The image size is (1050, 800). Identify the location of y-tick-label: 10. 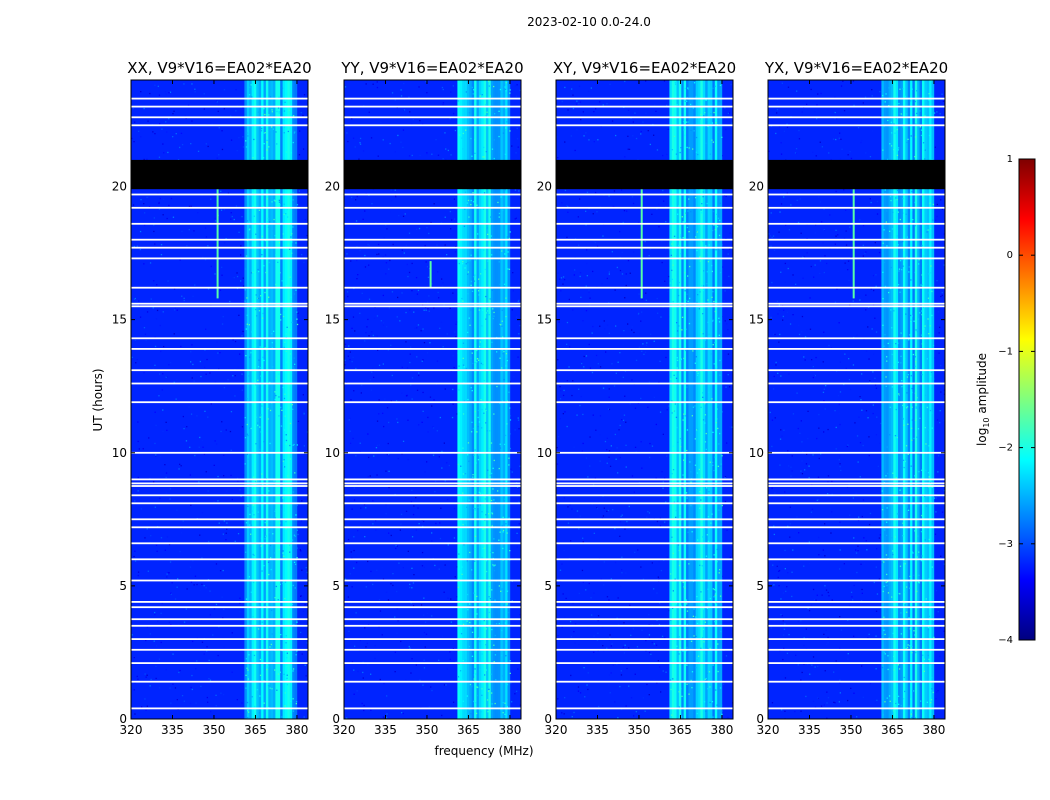
(332, 453).